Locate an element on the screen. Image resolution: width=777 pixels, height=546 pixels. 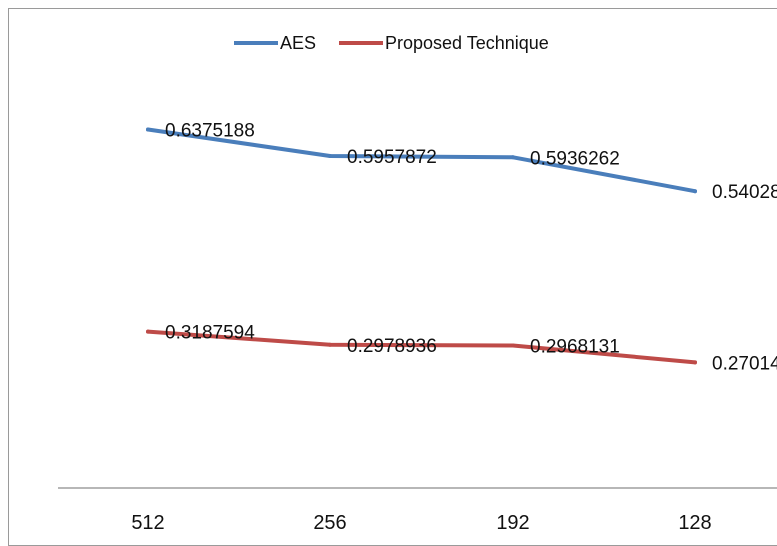
data-label: 0.5957872 is located at coordinates (392, 157).